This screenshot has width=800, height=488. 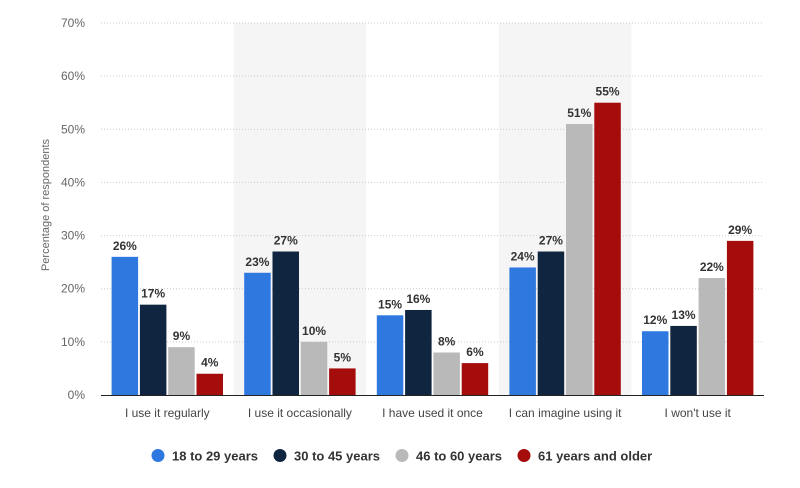 What do you see at coordinates (740, 230) in the screenshot?
I see `data-label: 29%` at bounding box center [740, 230].